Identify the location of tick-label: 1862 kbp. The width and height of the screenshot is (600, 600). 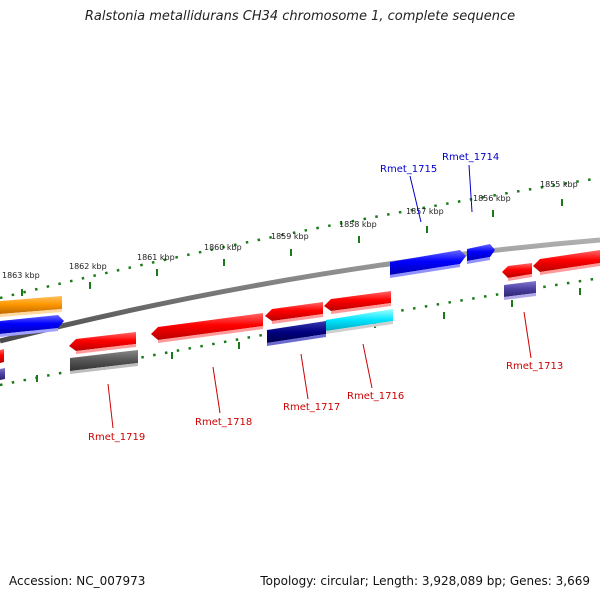
(88, 266).